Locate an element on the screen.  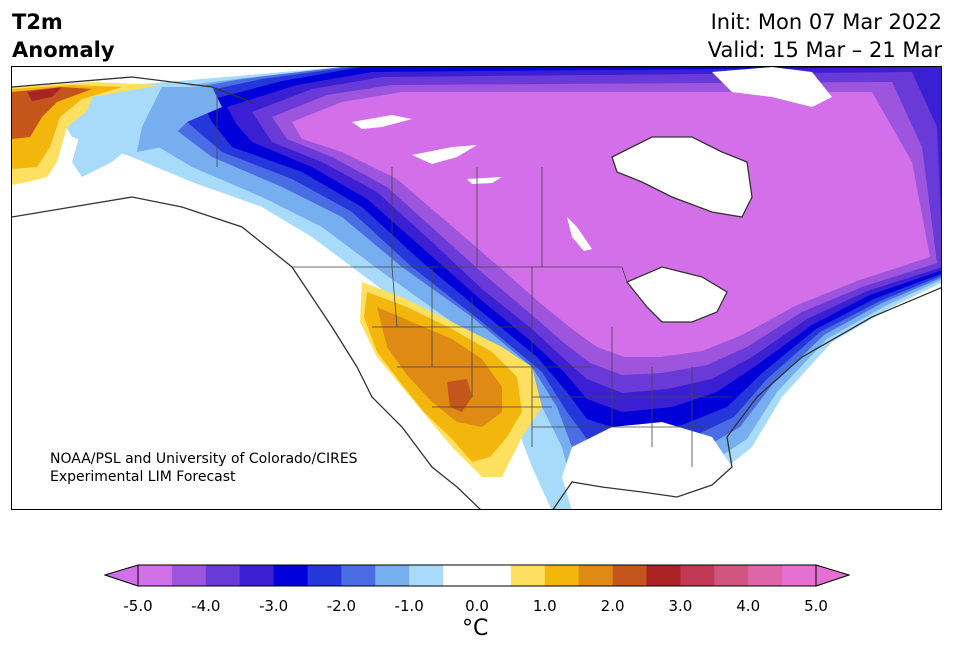
southwest-hot-spot is located at coordinates (459, 395).